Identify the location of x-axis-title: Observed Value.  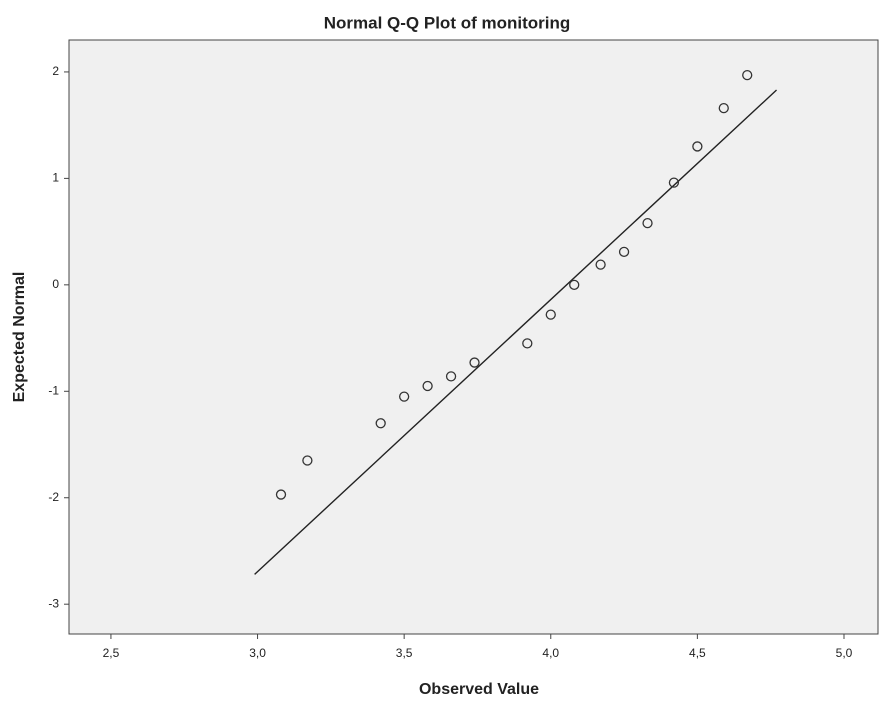
(479, 689).